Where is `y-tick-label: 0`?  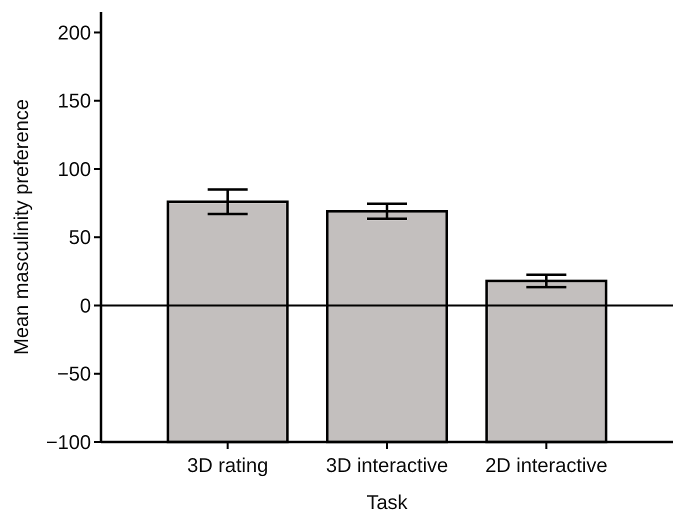
y-tick-label: 0 is located at coordinates (85, 306).